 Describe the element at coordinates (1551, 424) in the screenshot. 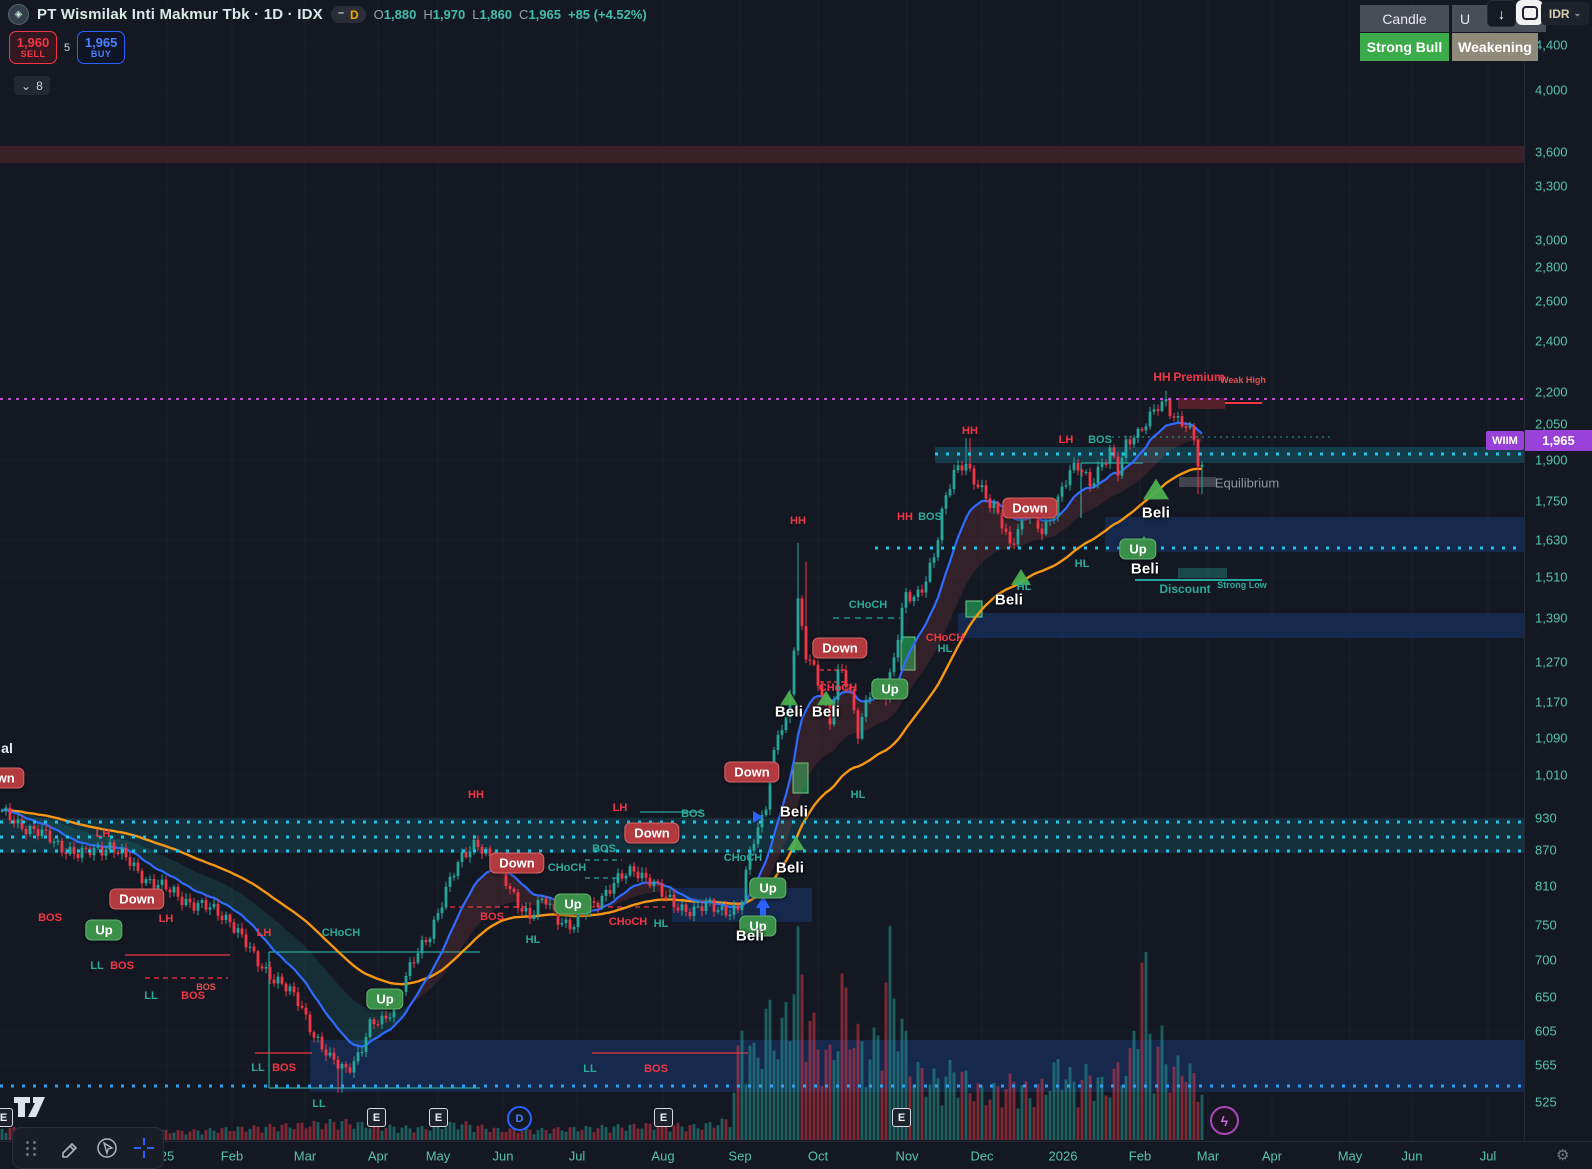

I see `price-tick: 2,050` at that location.